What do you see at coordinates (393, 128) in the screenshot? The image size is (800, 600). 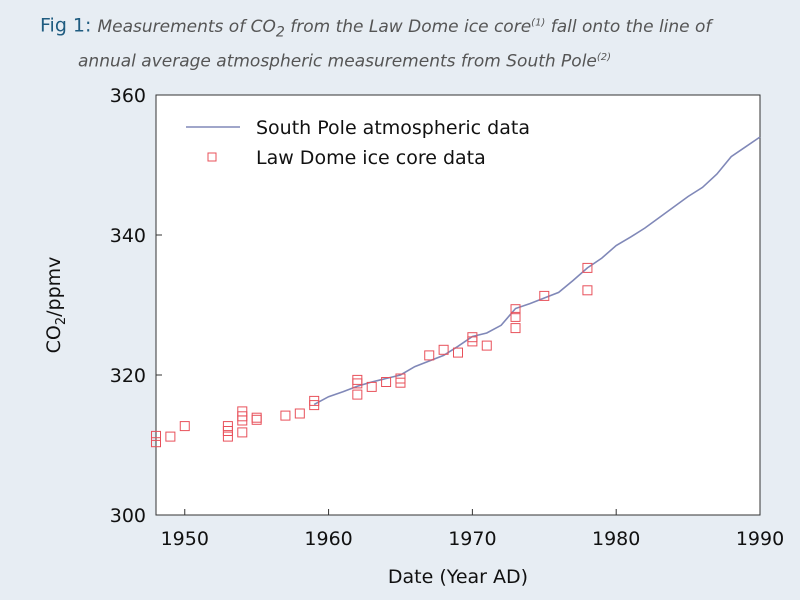 I see `legend-label-south-pole: South Pole atmospheric data` at bounding box center [393, 128].